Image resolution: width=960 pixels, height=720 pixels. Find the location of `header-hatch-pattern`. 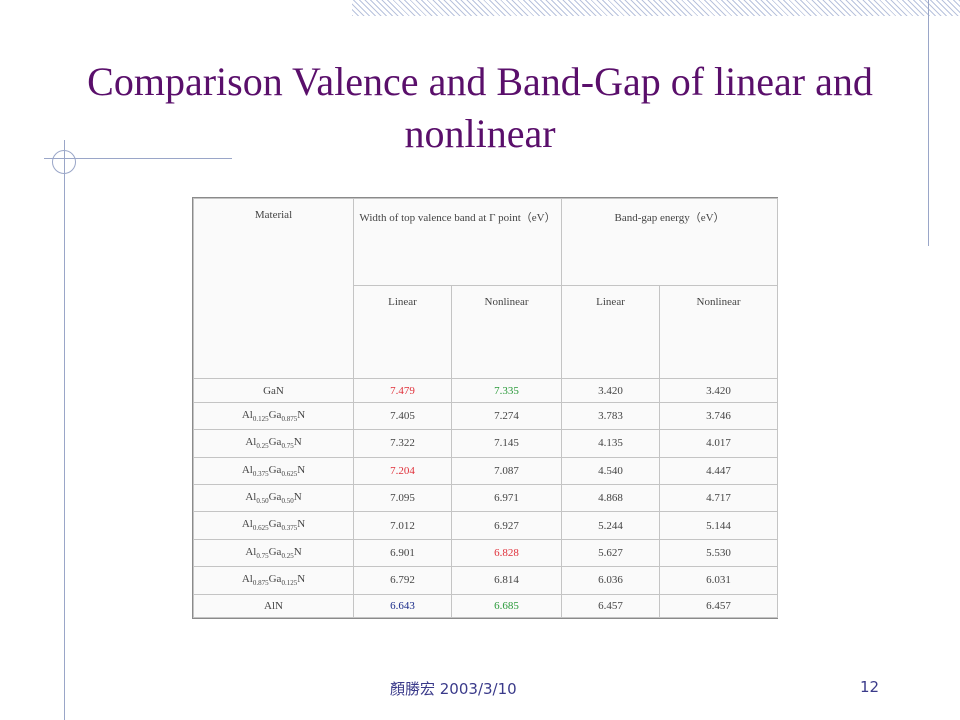

header-hatch-pattern is located at coordinates (656, 8).